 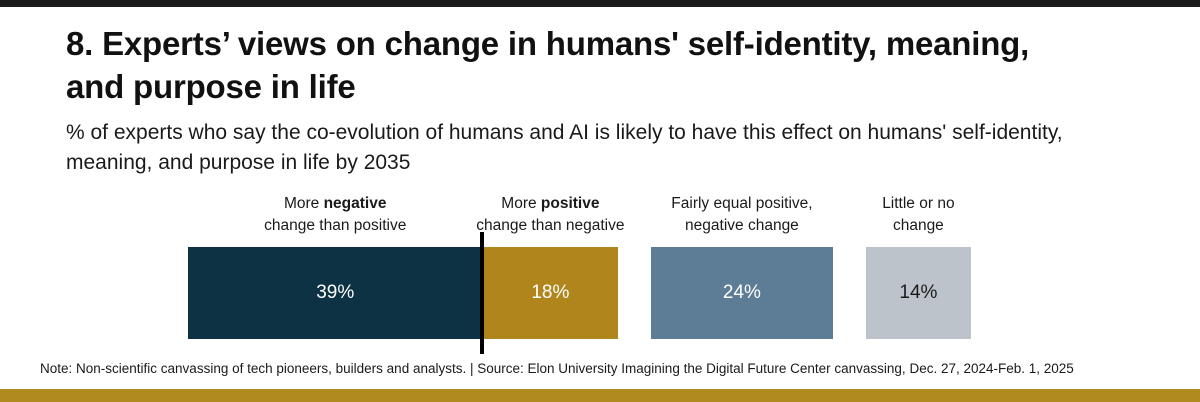 I want to click on bar-little-or-no: 14%, so click(x=918, y=293).